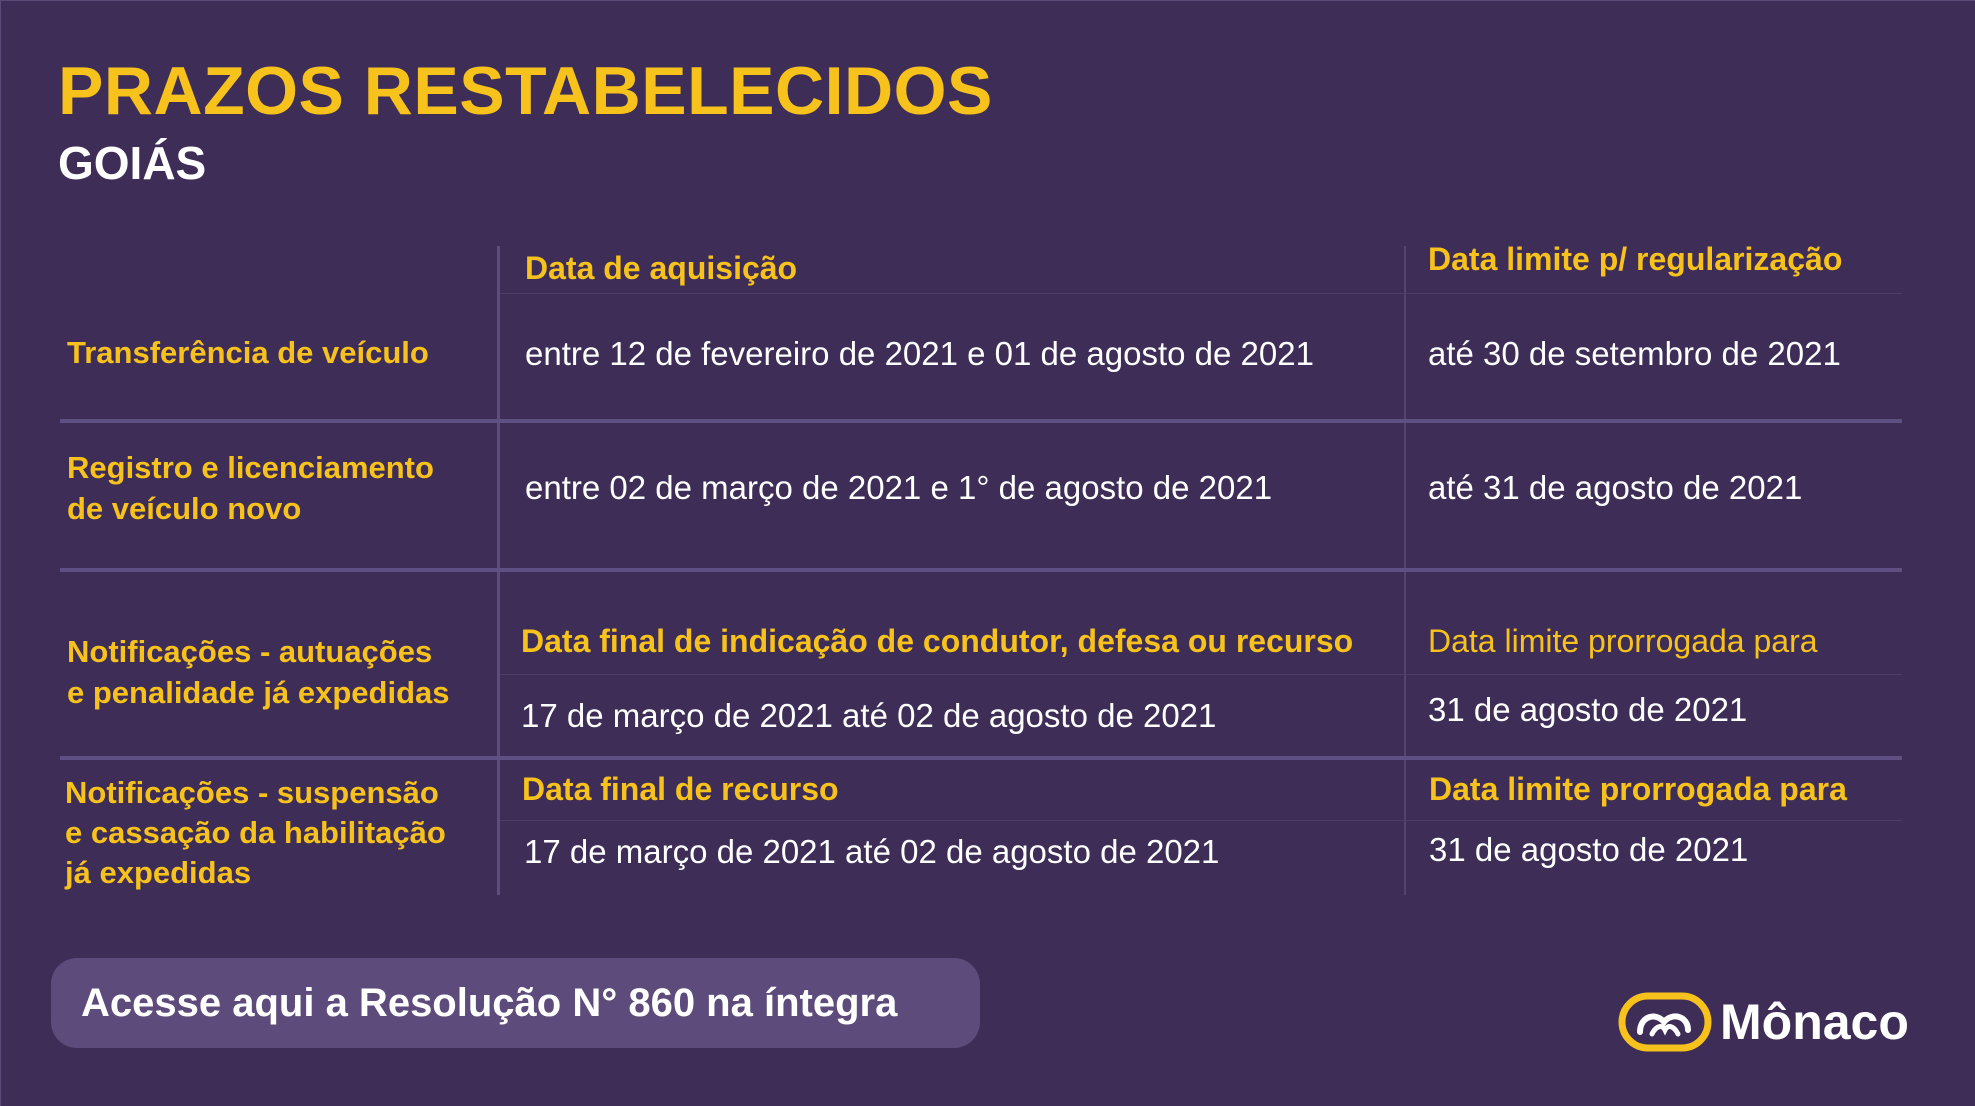 This screenshot has height=1106, width=1975. Describe the element at coordinates (248, 352) in the screenshot. I see `row-label-transfer: Transferência de veículo` at that location.